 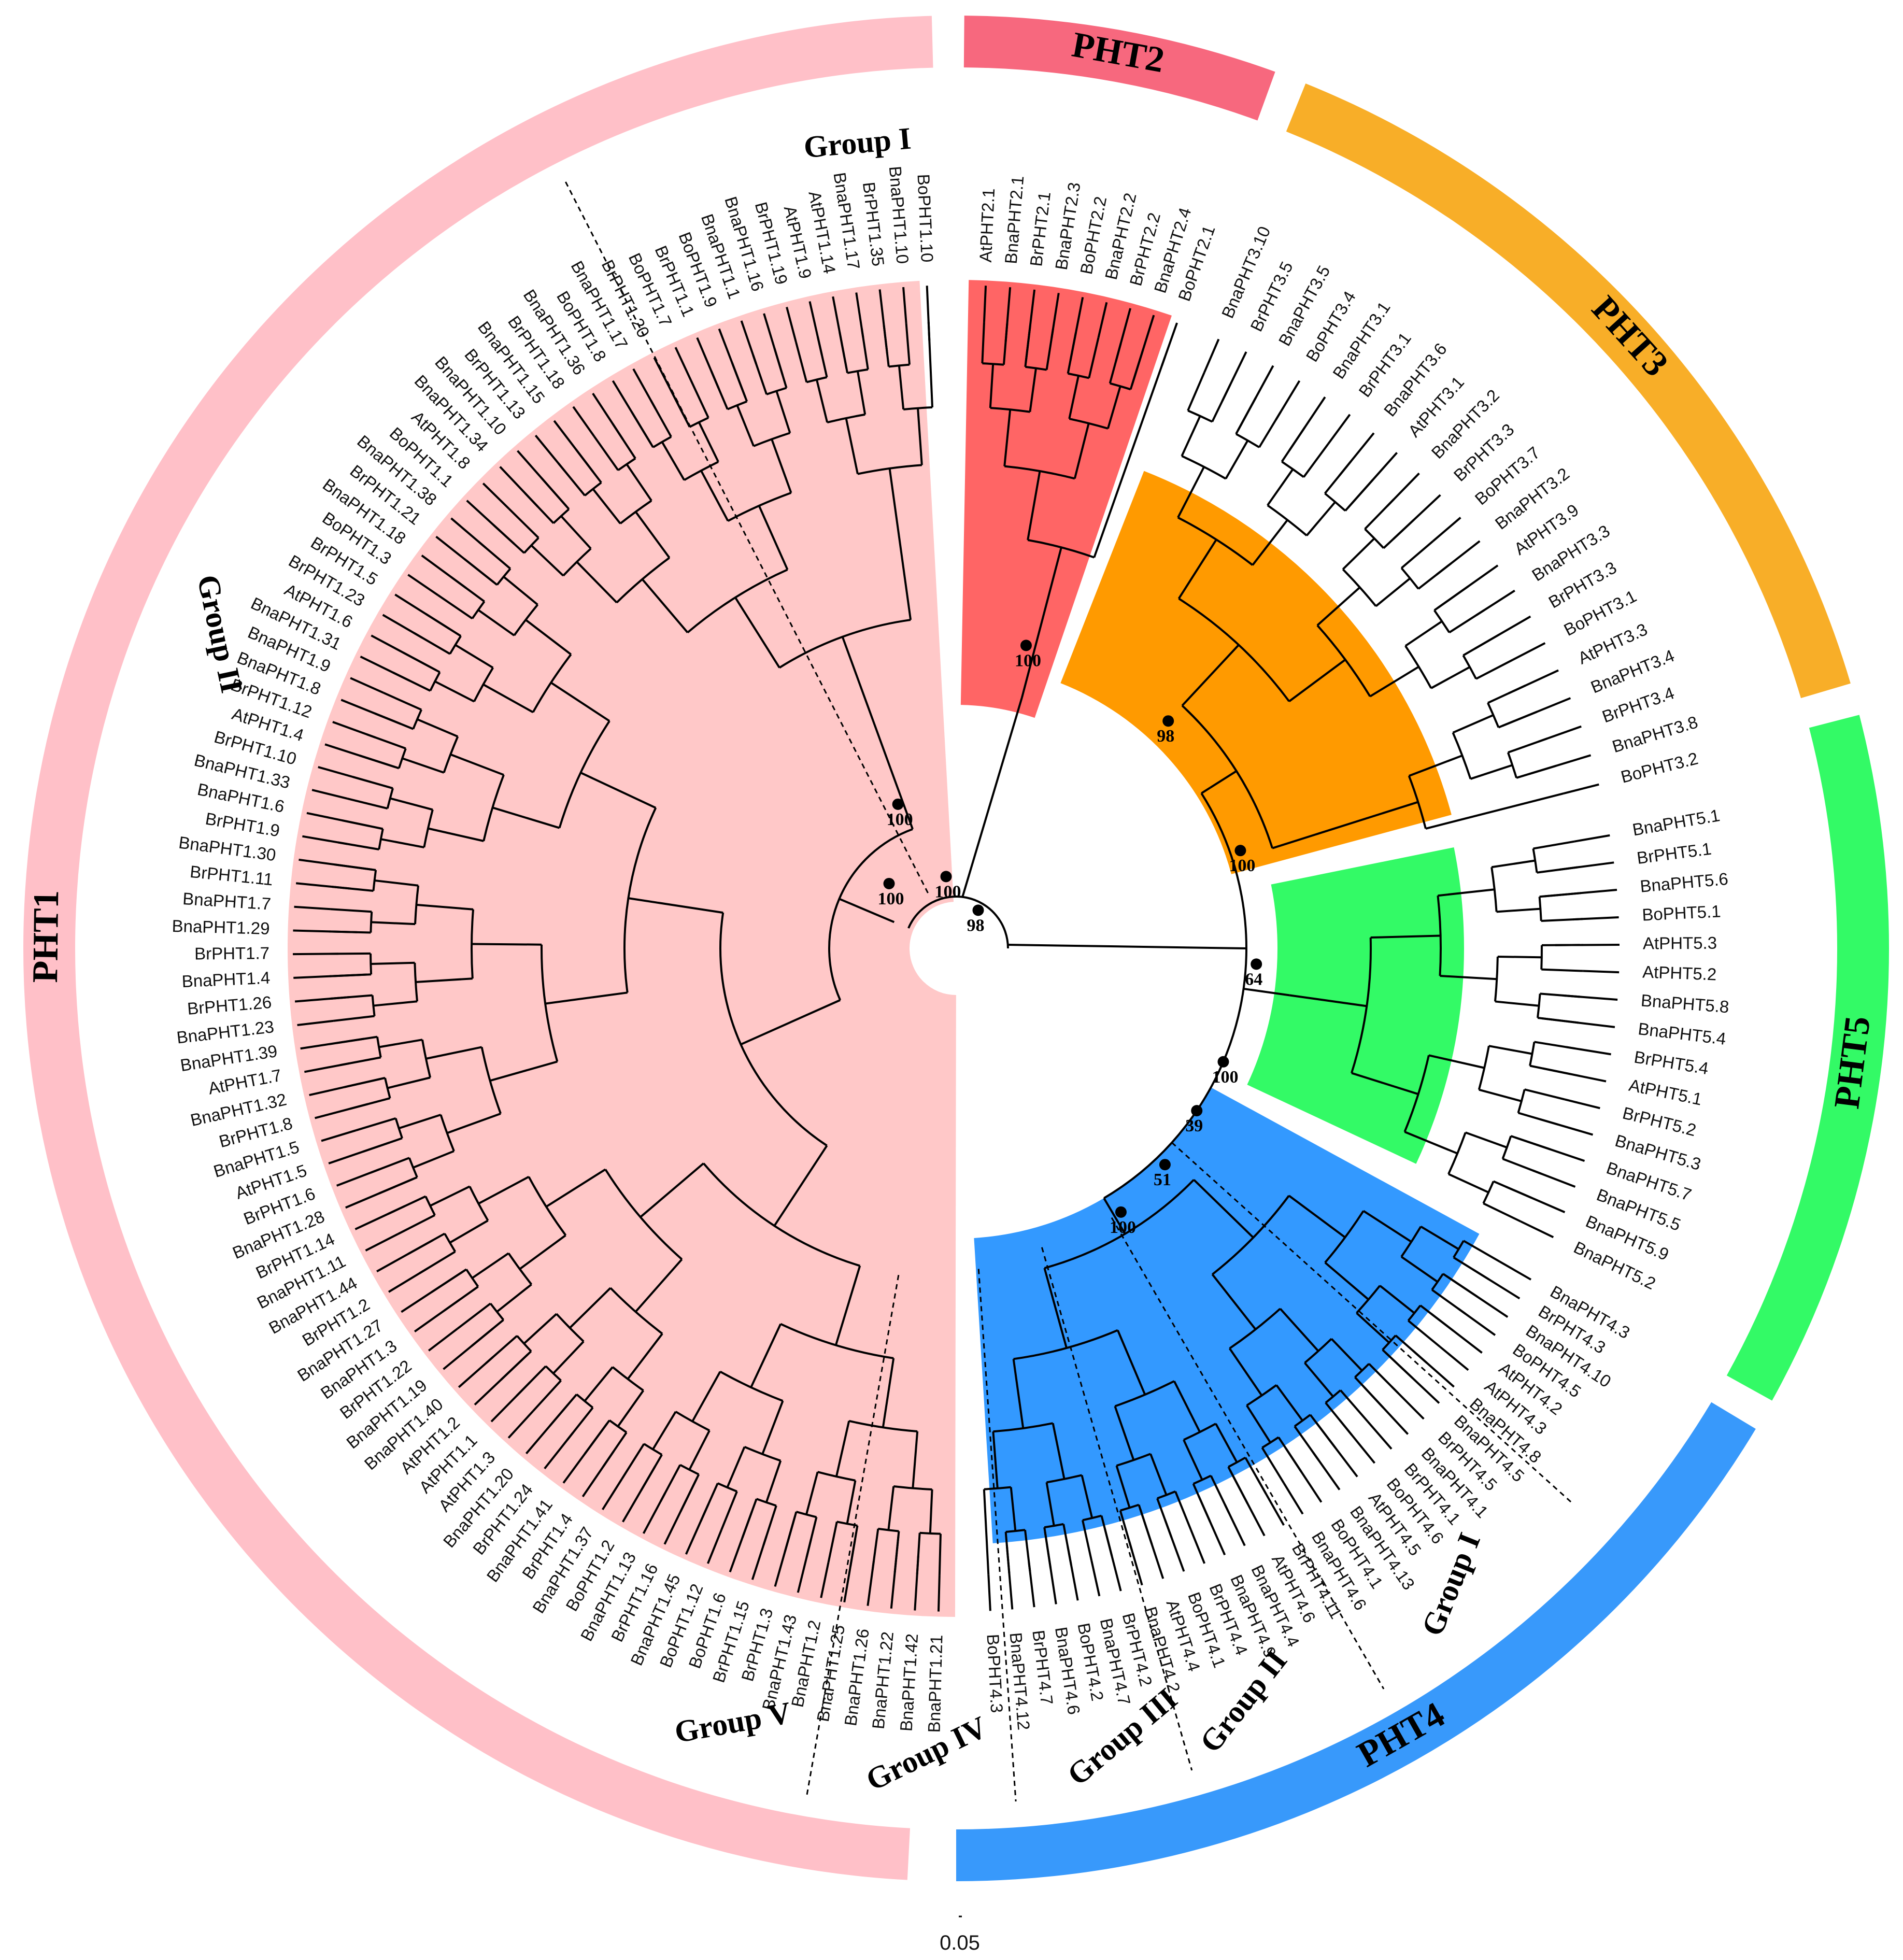 I want to click on group-label: Group I, so click(x=1451, y=1584).